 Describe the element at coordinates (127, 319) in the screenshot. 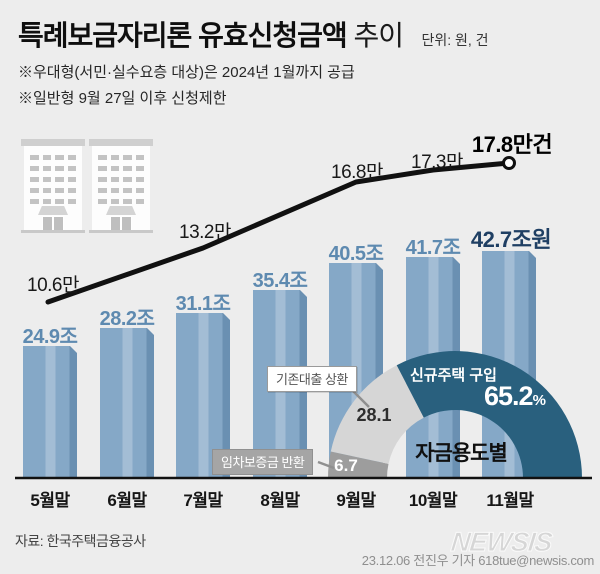

I see `bar-value-label: 28.2조` at that location.